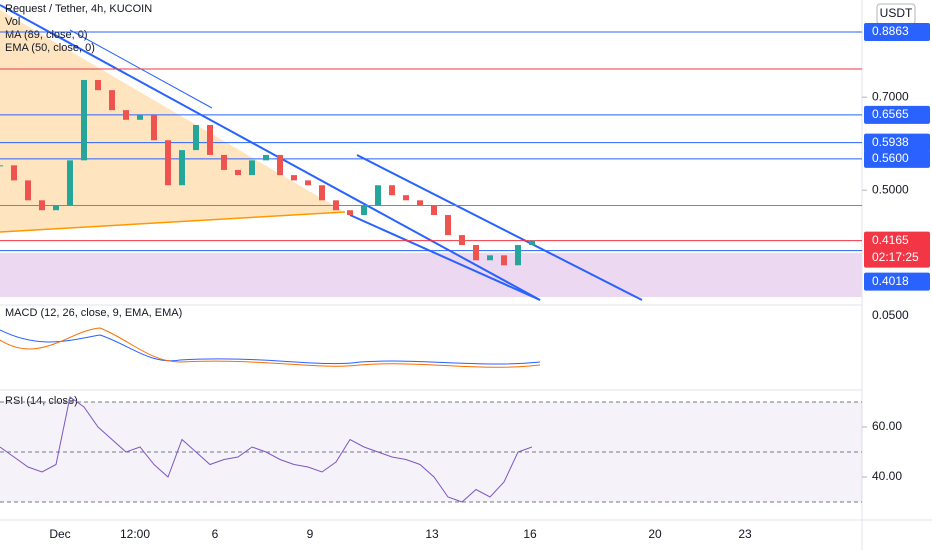 The image size is (932, 550). What do you see at coordinates (890, 96) in the screenshot?
I see `y-tick-label: 0.7000` at bounding box center [890, 96].